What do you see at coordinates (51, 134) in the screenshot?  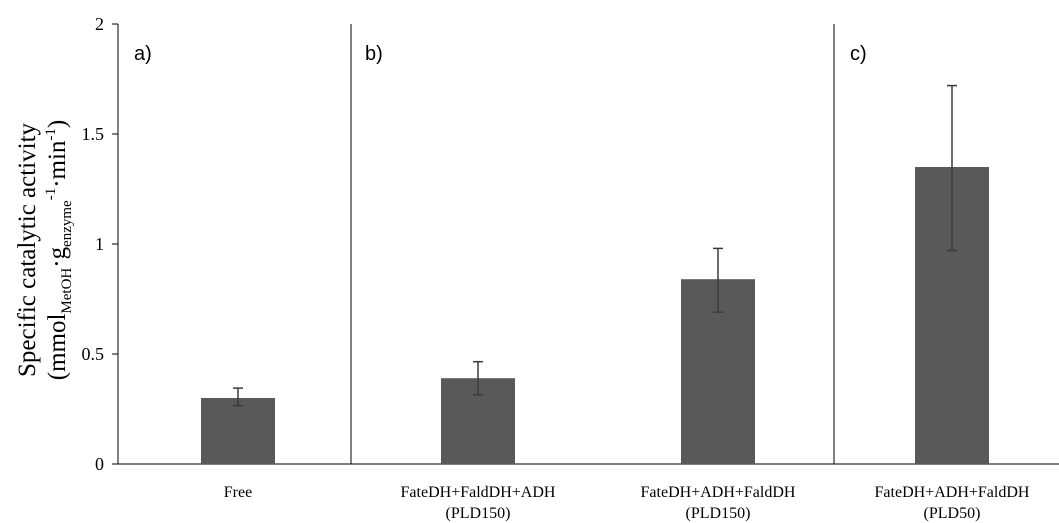 I see `y-axis-title-sup2: -1` at bounding box center [51, 134].